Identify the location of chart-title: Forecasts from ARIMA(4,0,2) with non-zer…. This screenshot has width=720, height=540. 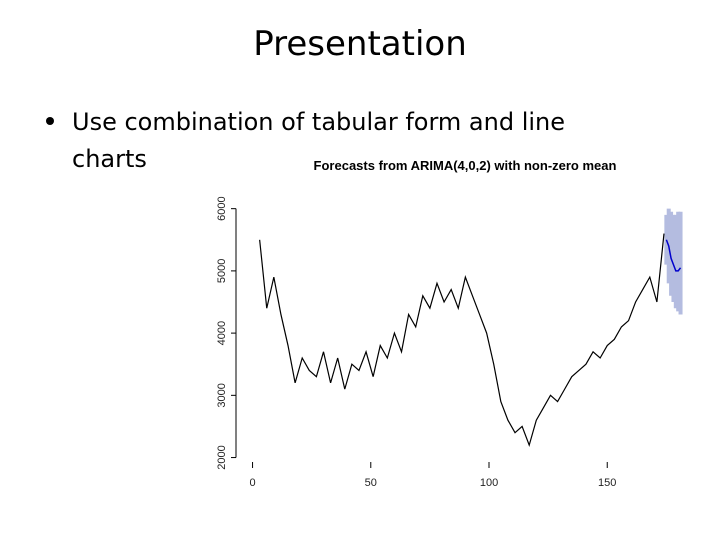
(465, 165).